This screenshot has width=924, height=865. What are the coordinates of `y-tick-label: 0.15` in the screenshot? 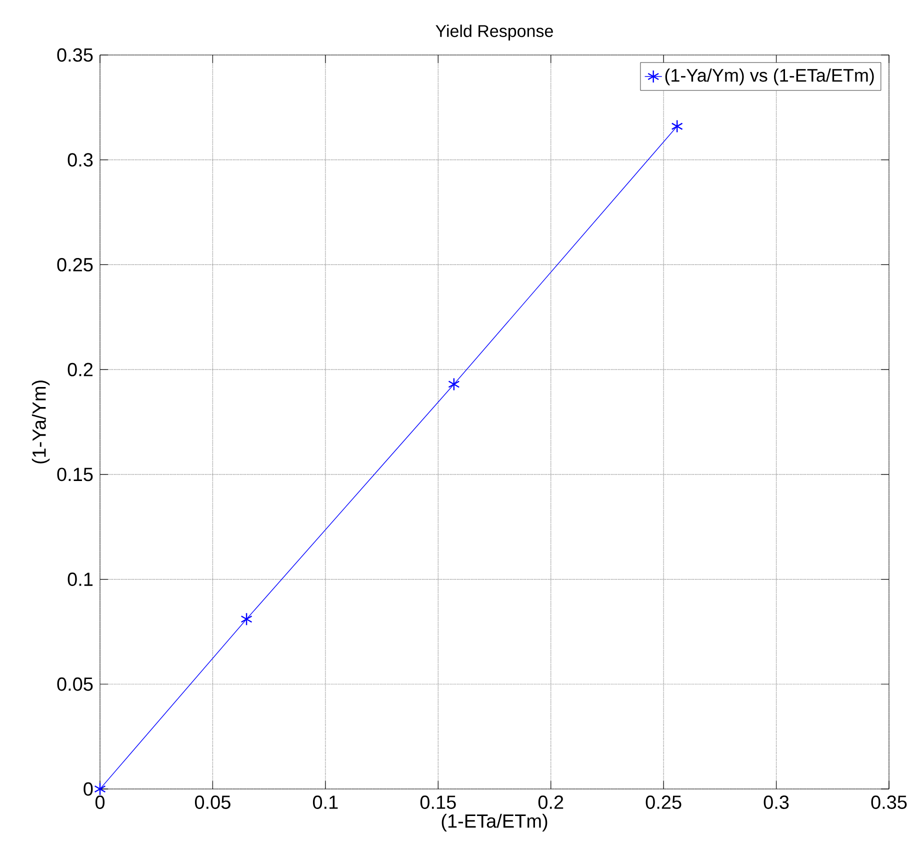 It's located at (75, 475).